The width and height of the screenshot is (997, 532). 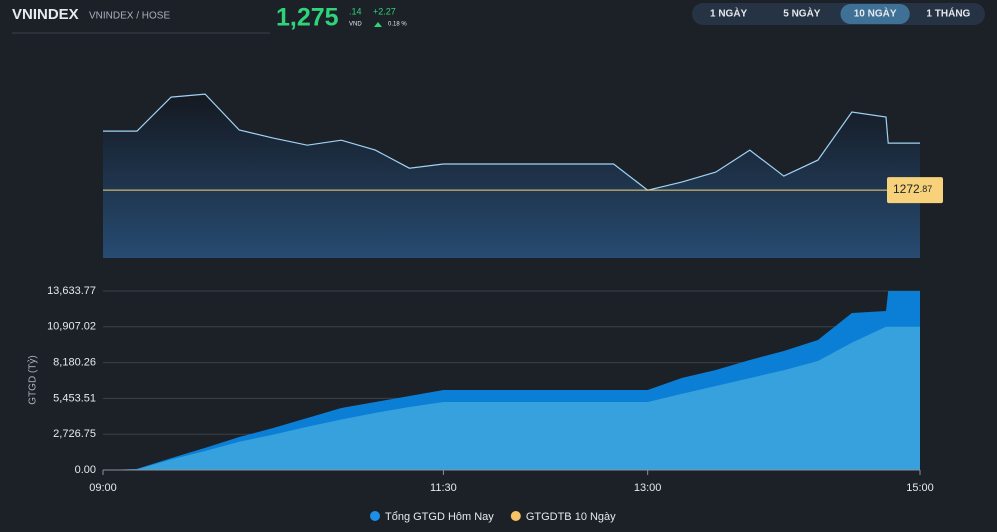 I want to click on tab: 1 NGÀY, so click(x=729, y=13).